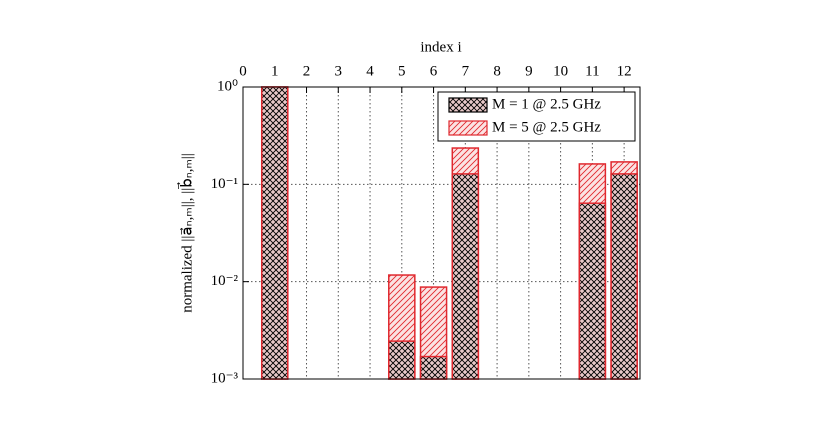 This screenshot has width=820, height=432. I want to click on y-tick-label: 10⁰, so click(227, 86).